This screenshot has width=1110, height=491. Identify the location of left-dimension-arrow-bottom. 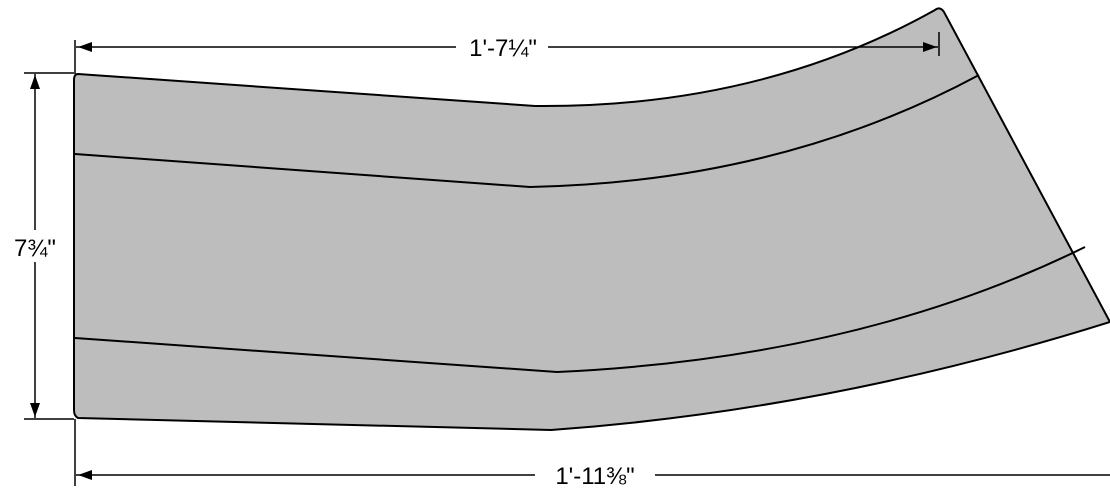
(35, 410).